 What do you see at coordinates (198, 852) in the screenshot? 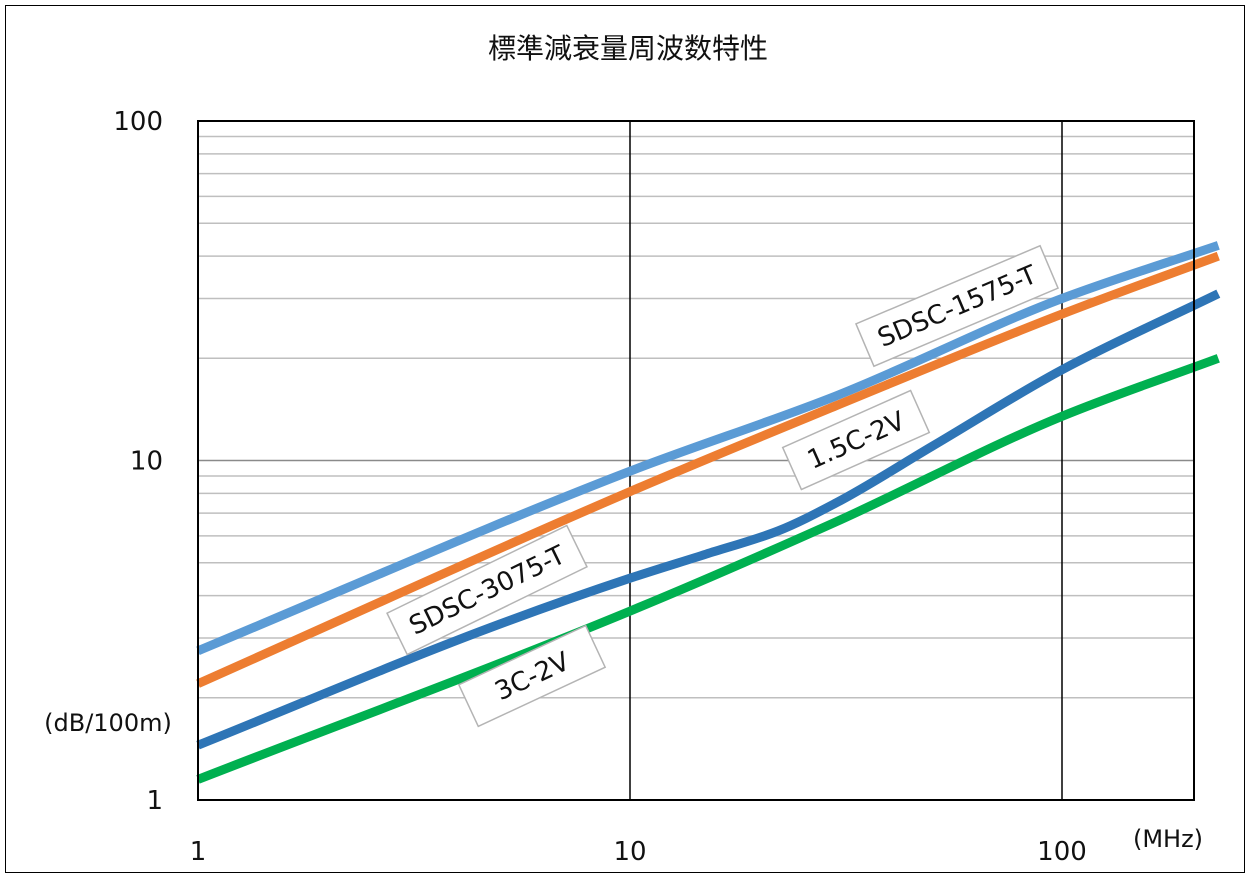
I see `x-tick-label: 1` at bounding box center [198, 852].